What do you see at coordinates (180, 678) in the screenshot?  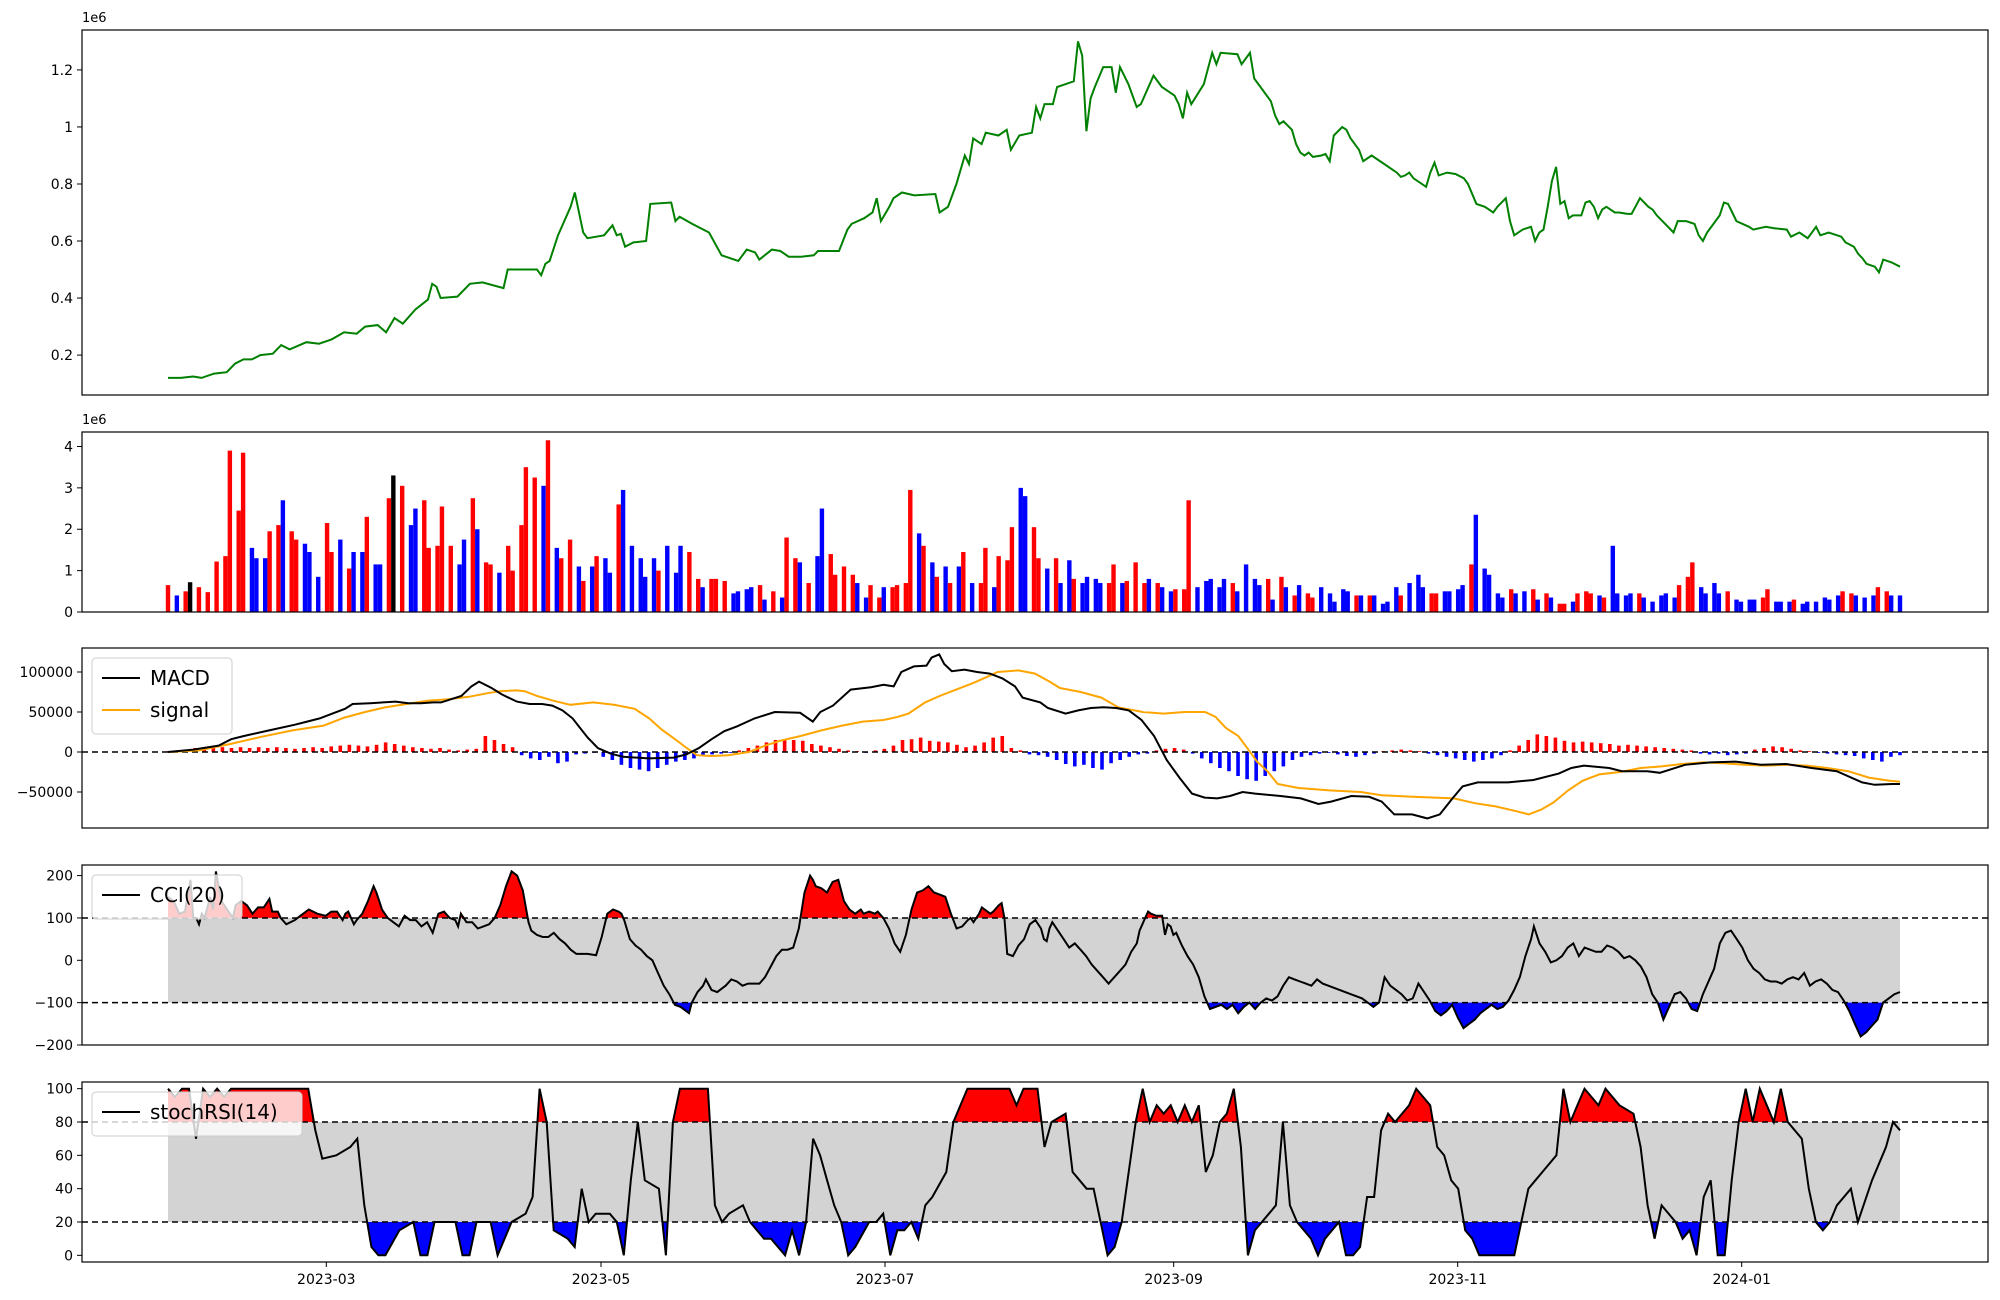 I see `macd-legend-label: MACD` at bounding box center [180, 678].